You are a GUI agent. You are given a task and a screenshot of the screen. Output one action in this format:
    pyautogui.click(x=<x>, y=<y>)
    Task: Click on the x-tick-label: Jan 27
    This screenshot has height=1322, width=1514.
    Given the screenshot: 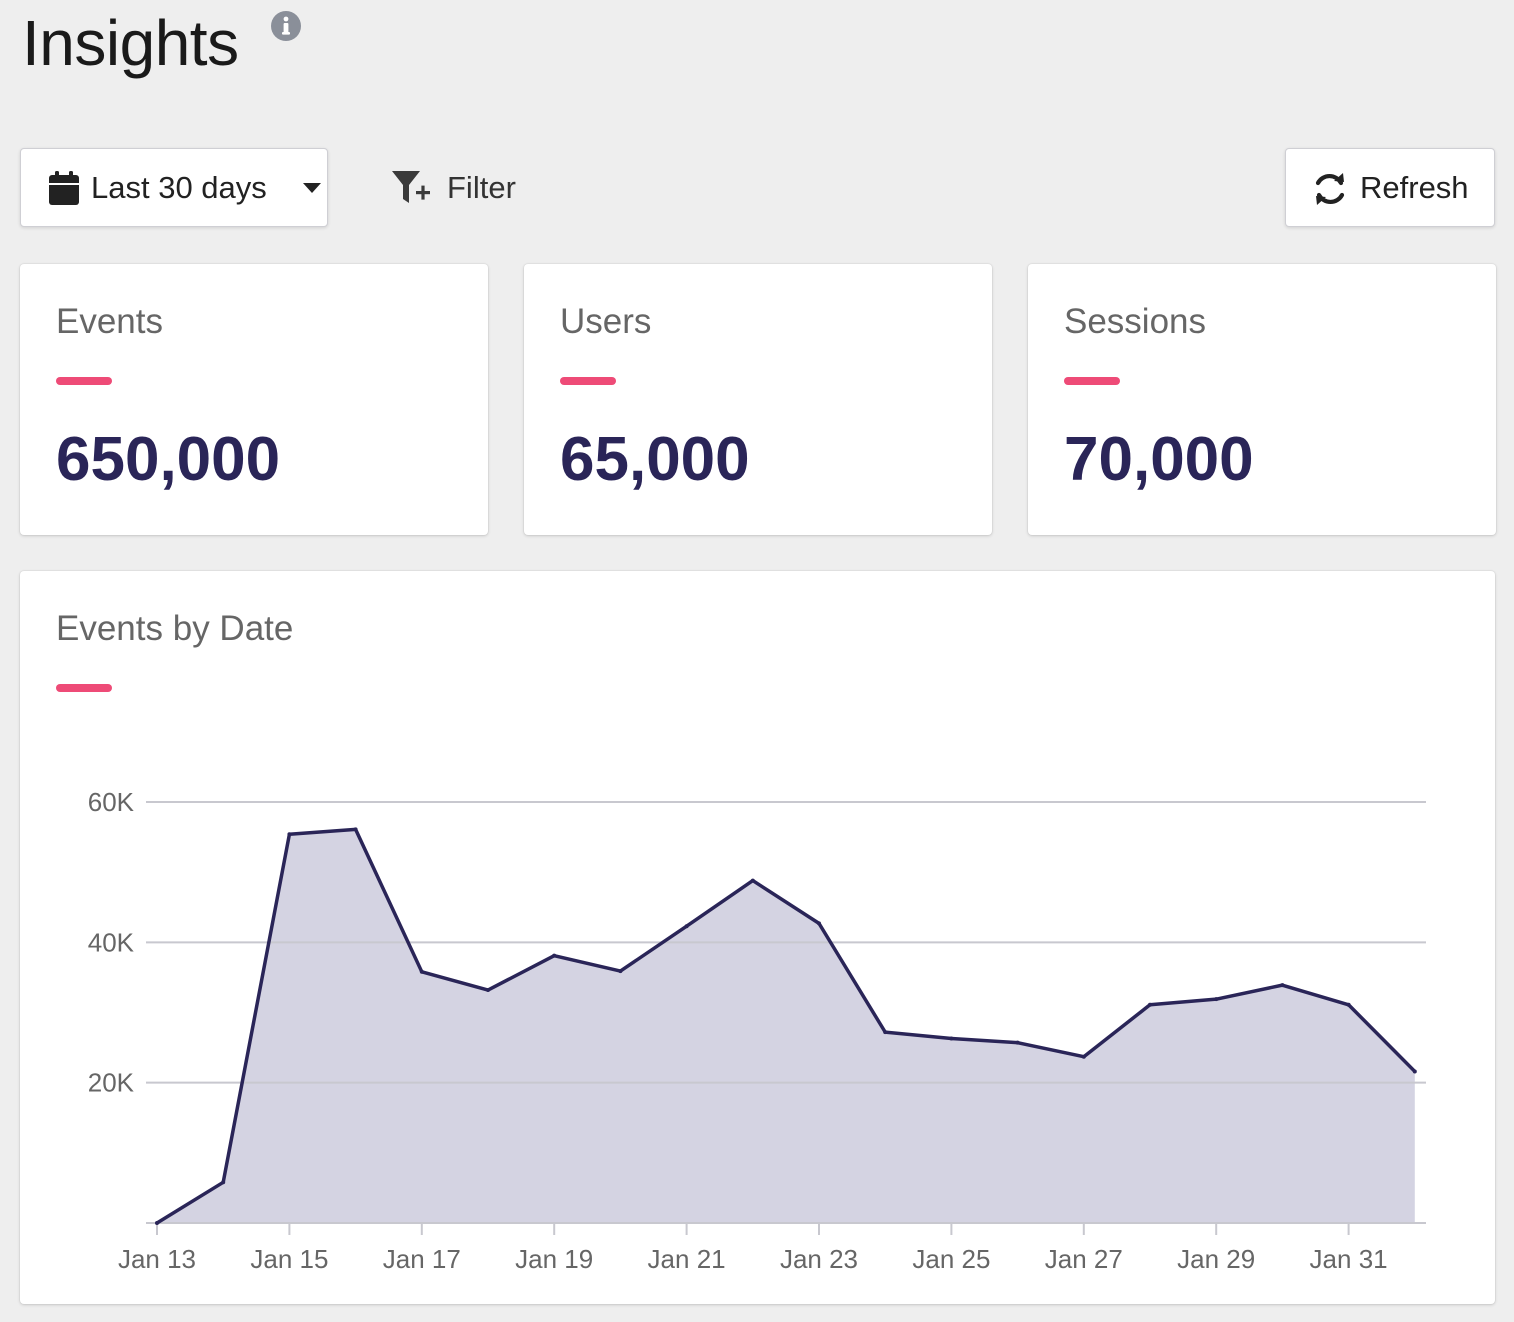 What is the action you would take?
    pyautogui.click(x=1084, y=1259)
    